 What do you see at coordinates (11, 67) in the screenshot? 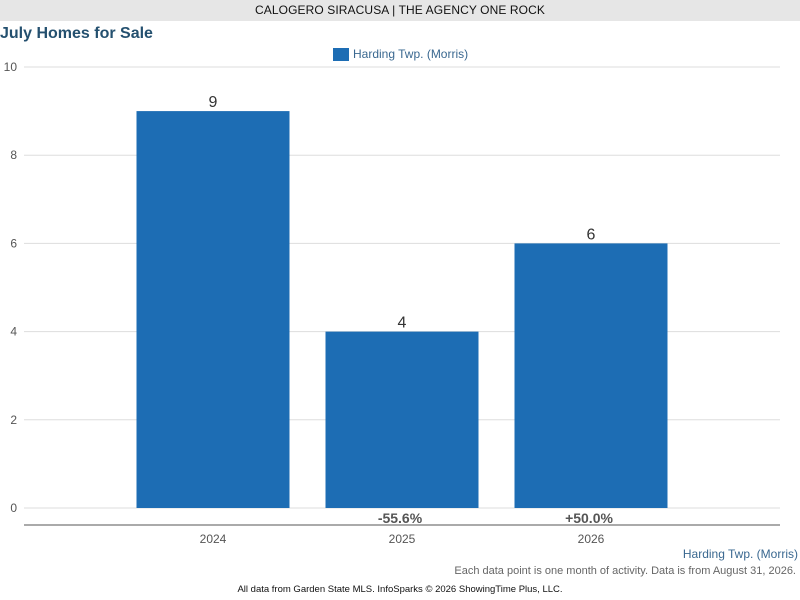
I see `y-tick-label: 10` at bounding box center [11, 67].